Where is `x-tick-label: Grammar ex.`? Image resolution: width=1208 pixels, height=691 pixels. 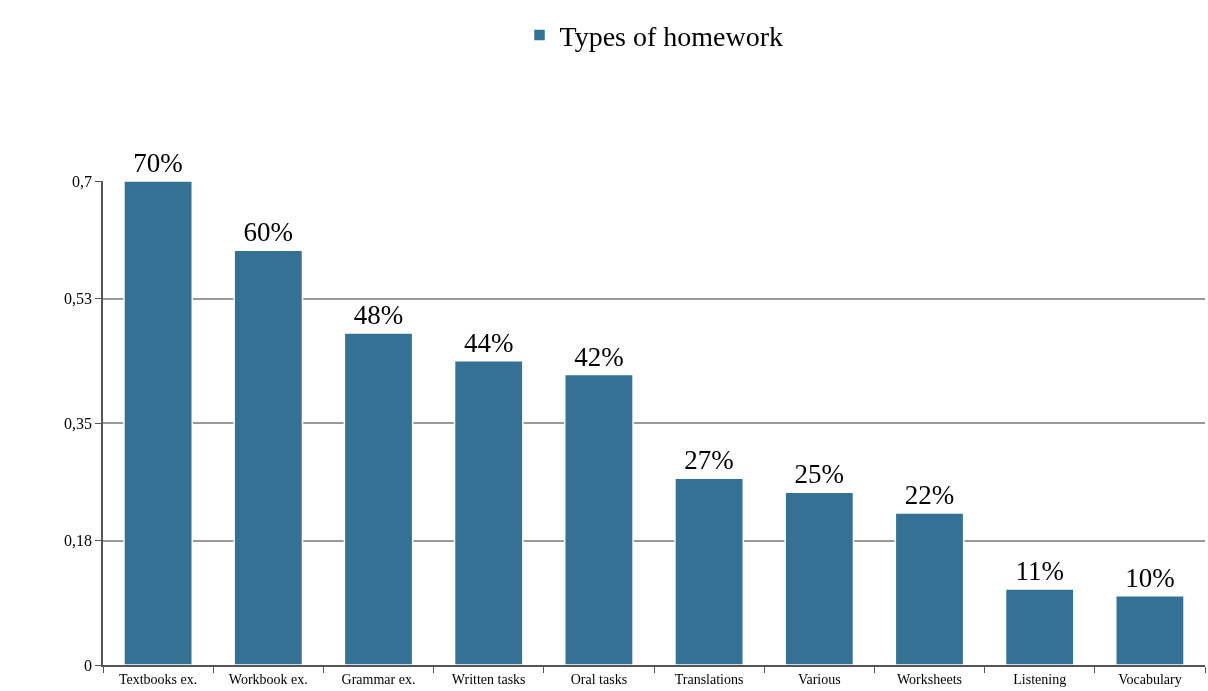
x-tick-label: Grammar ex. is located at coordinates (378, 679).